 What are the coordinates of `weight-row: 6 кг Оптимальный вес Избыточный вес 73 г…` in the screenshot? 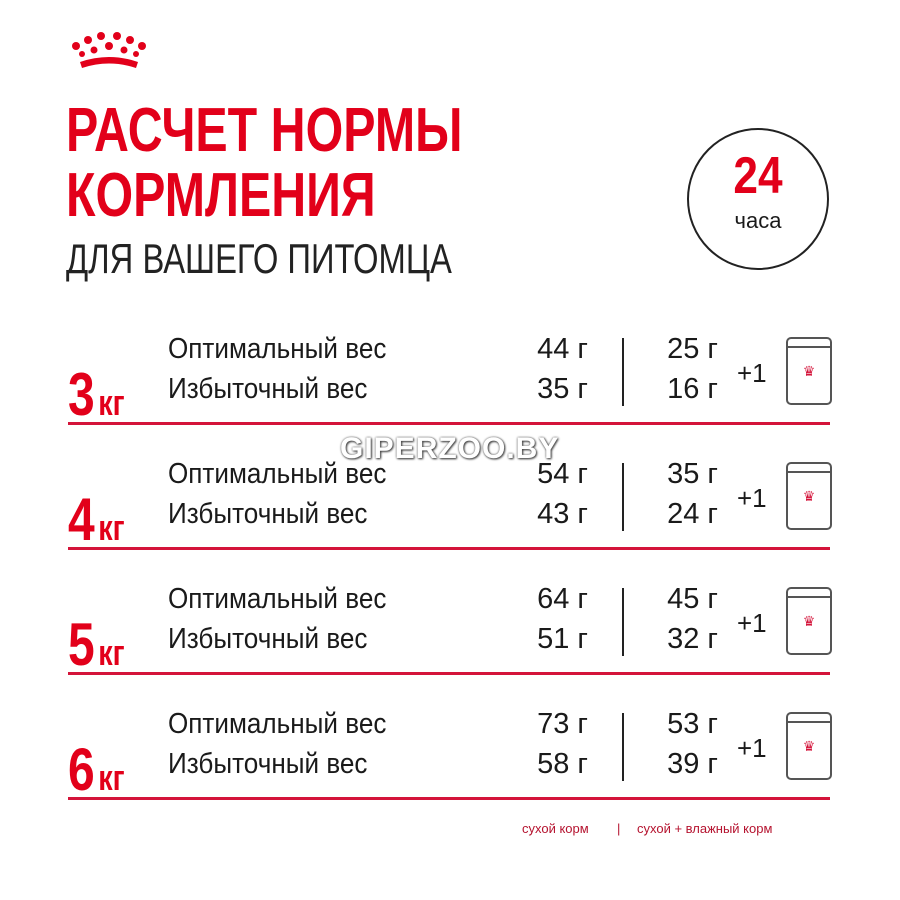 It's located at (450, 767).